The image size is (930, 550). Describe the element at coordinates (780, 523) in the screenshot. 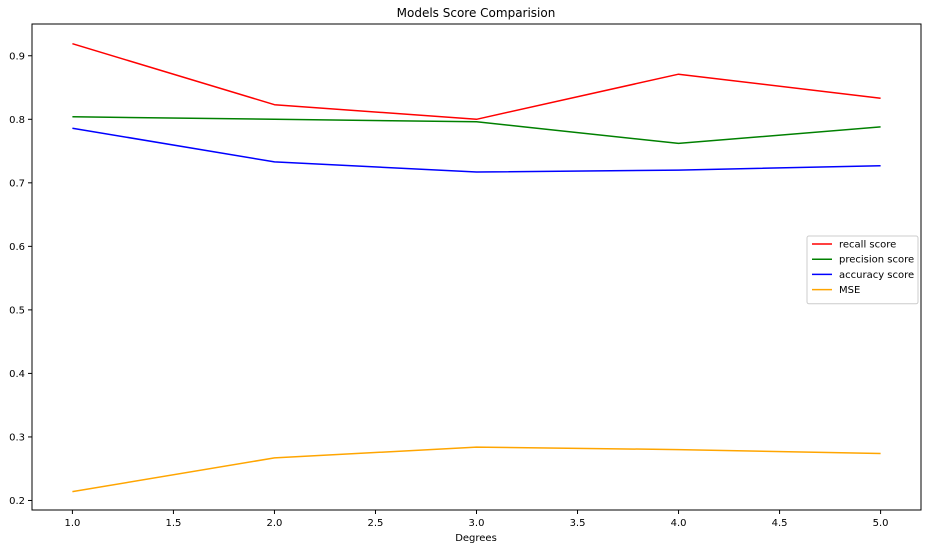

I see `x-tick-label: 4.5` at that location.